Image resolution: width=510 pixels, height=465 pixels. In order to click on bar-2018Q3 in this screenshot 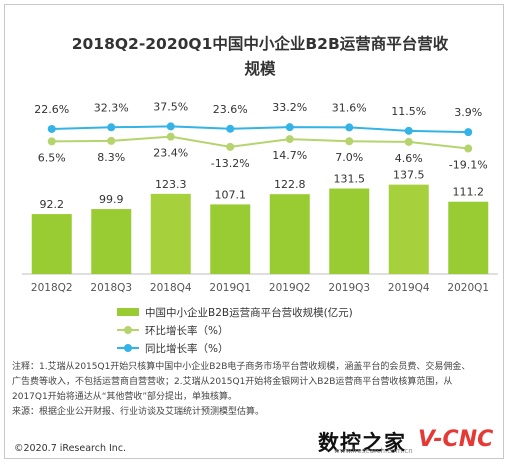, I will do `click(111, 241)`.